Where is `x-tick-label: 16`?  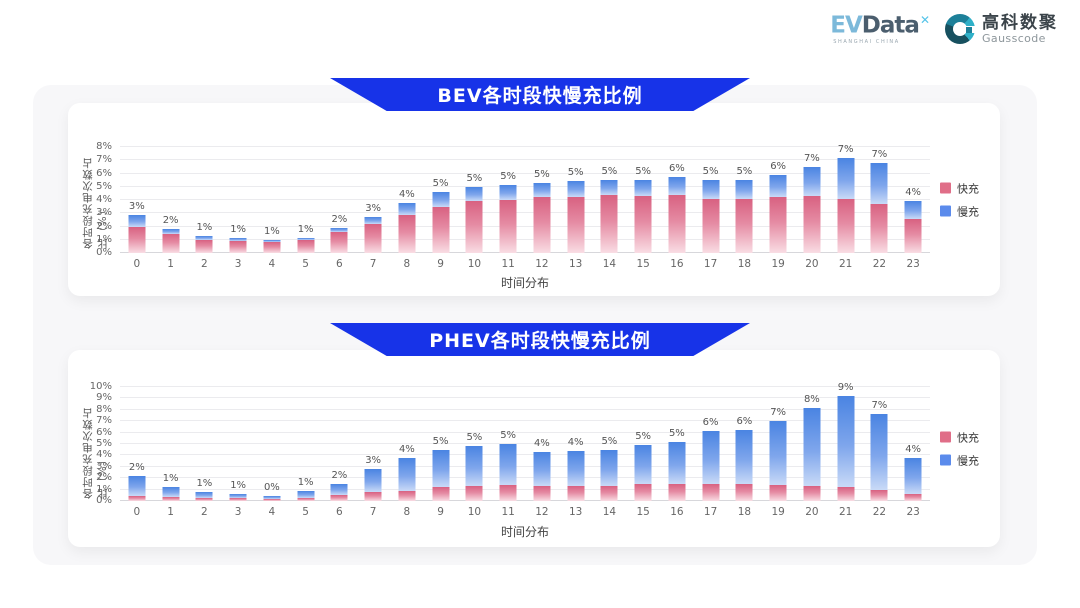 x-tick-label: 16 is located at coordinates (677, 512).